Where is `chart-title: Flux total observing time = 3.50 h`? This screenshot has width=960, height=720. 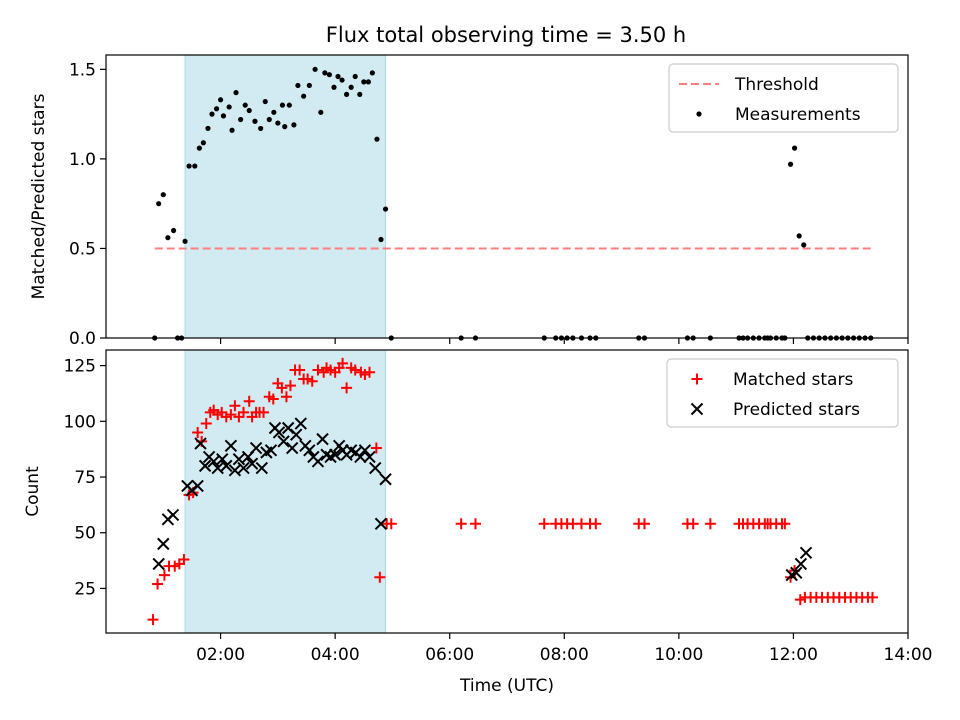 chart-title: Flux total observing time = 3.50 h is located at coordinates (506, 35).